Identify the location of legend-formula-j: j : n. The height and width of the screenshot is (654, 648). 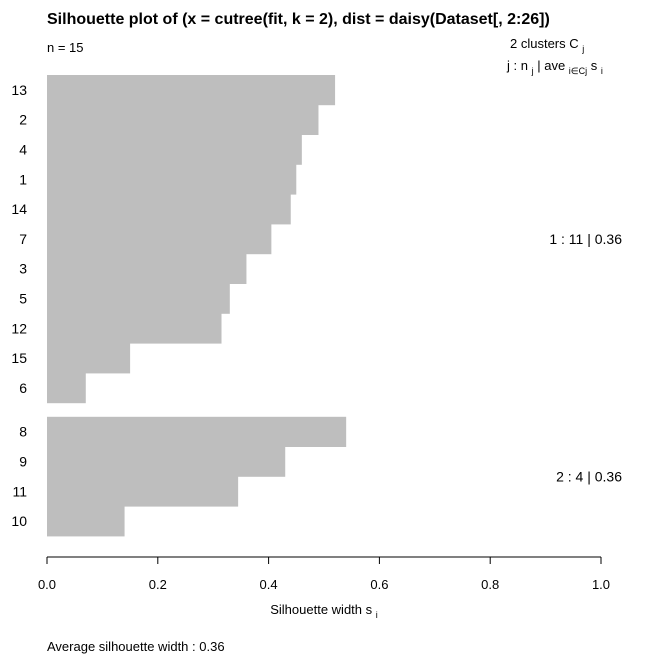
(517, 65).